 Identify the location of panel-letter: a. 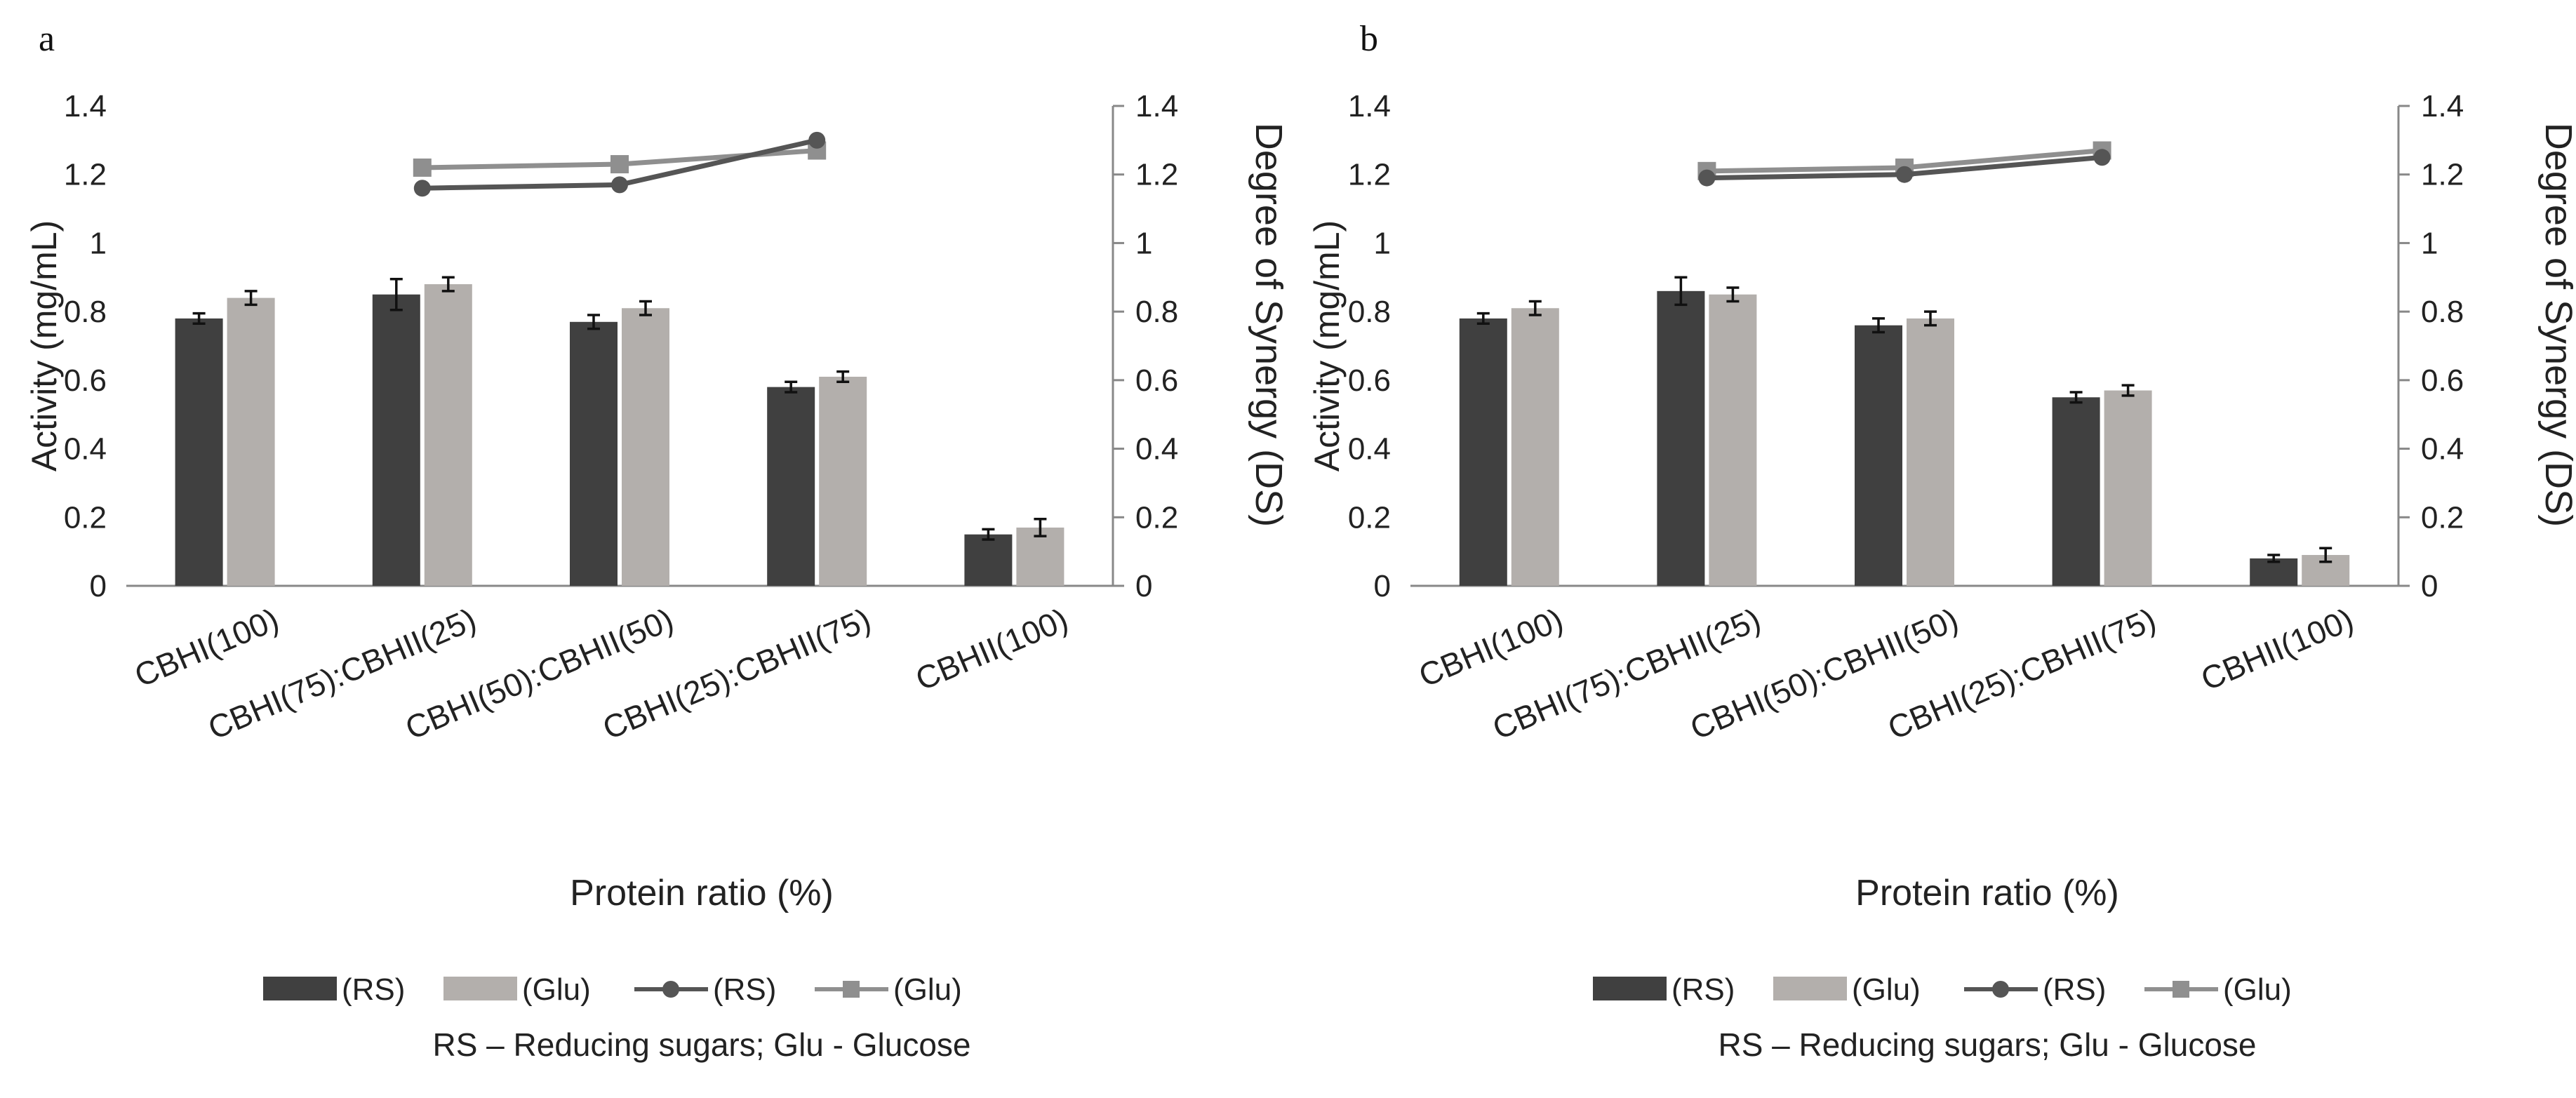
(47, 39).